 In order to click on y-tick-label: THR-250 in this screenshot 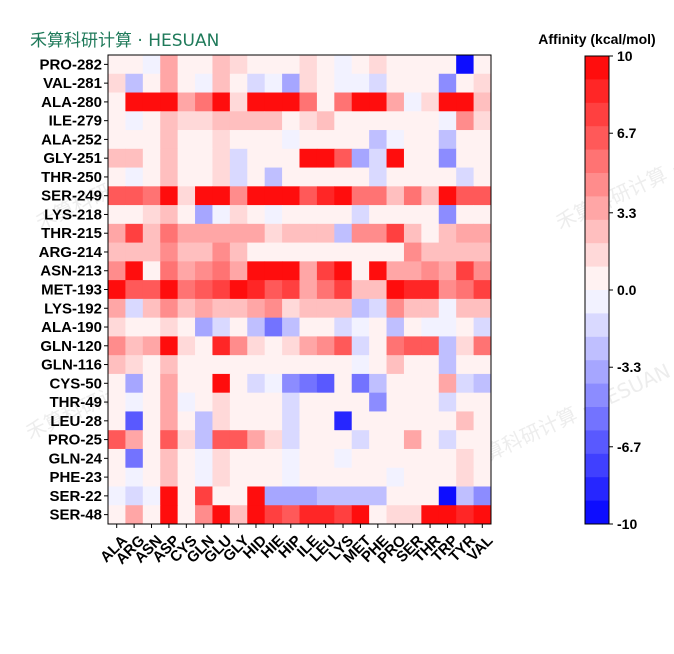, I will do `click(71, 177)`.